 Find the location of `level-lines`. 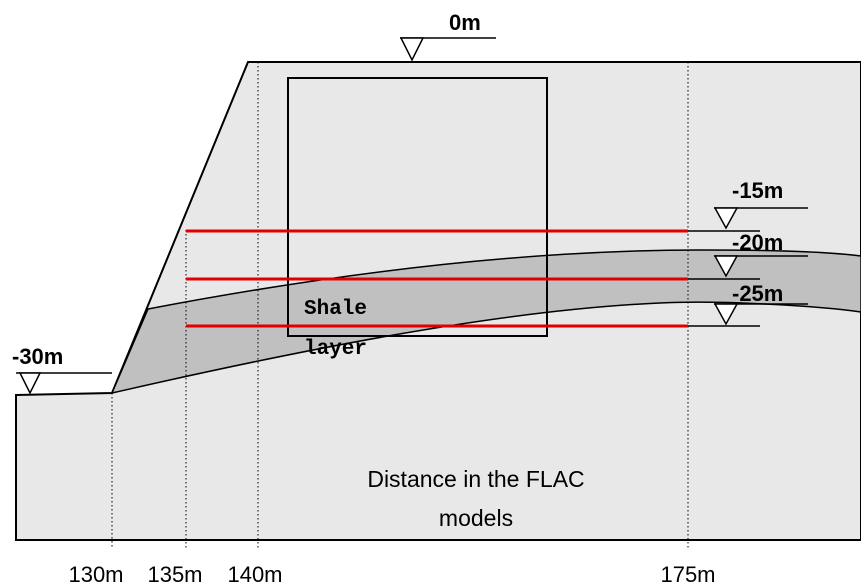

level-lines is located at coordinates (724, 278).